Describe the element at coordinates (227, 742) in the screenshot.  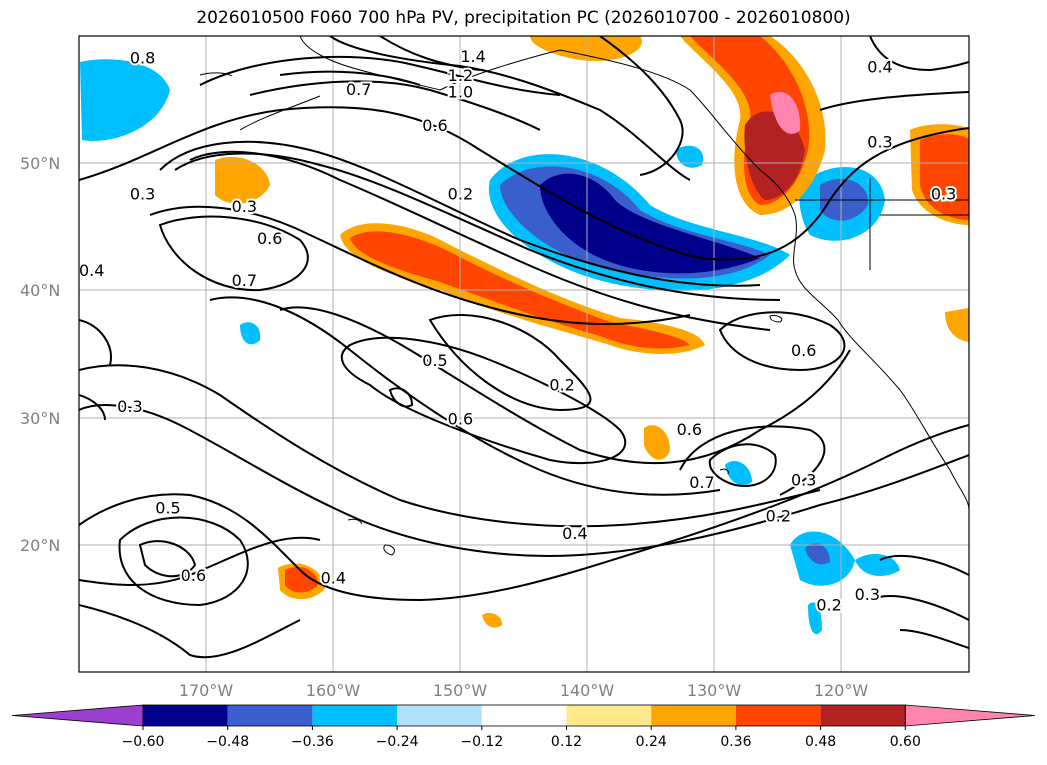
I see `colorbar-label: −0.48` at that location.